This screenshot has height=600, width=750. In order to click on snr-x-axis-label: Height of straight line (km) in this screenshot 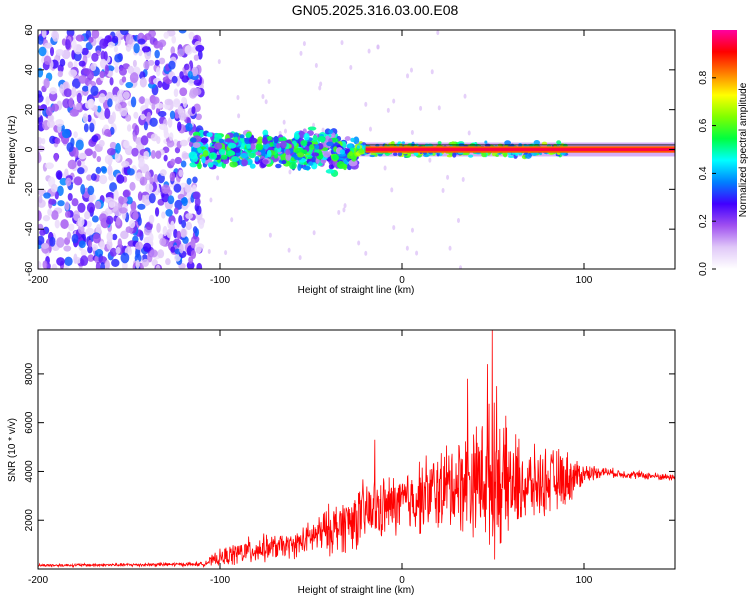, I will do `click(356, 590)`.